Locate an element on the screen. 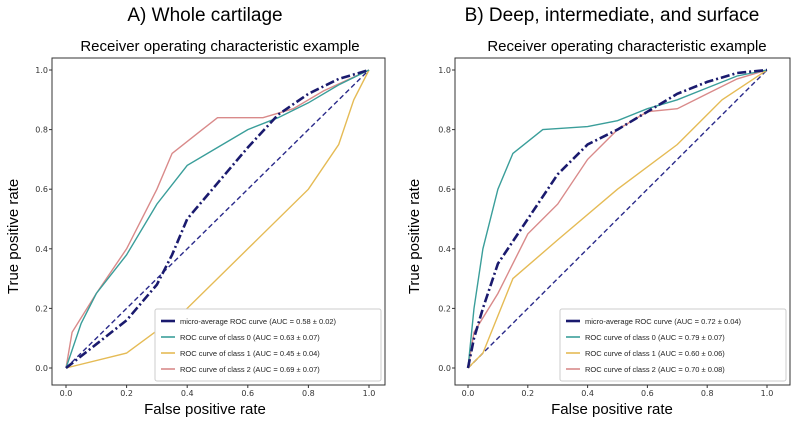 The image size is (809, 421). legend-label: ROC curve of class 1 (AUC = 0.60 ± 0.06) is located at coordinates (655, 353).